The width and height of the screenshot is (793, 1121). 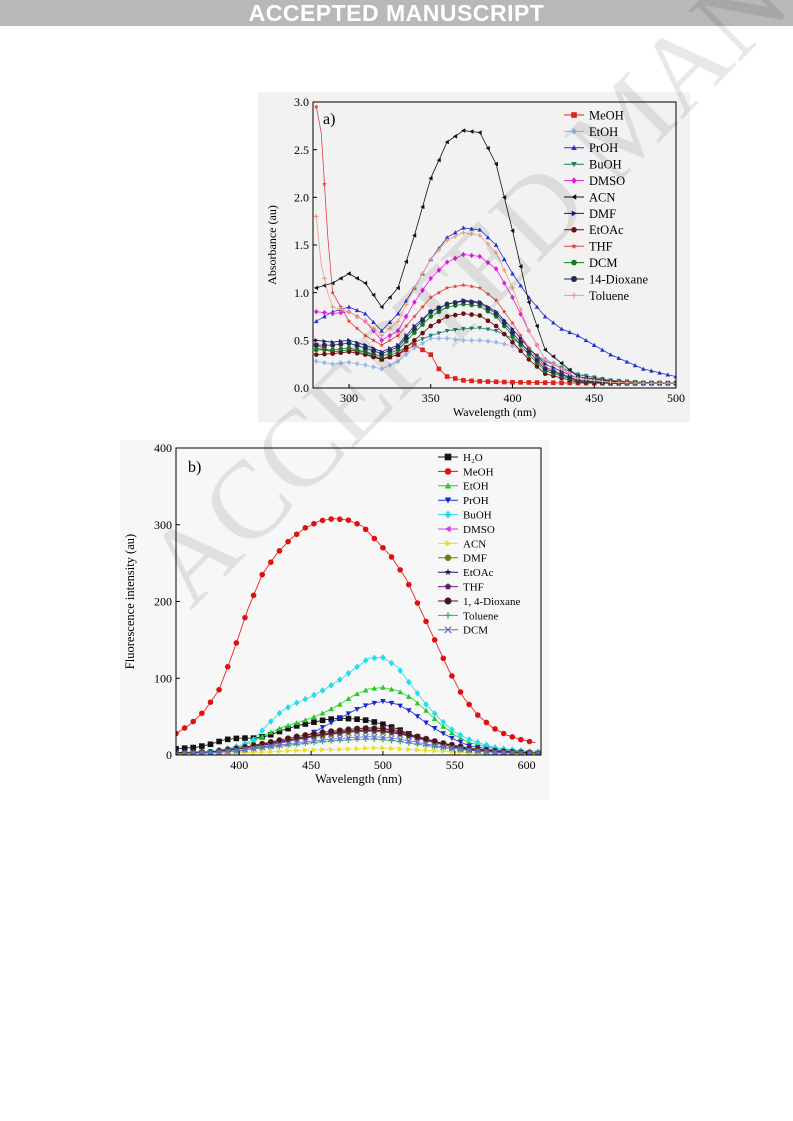 What do you see at coordinates (463, 501) in the screenshot?
I see `legend-item-proh: PrOH` at bounding box center [463, 501].